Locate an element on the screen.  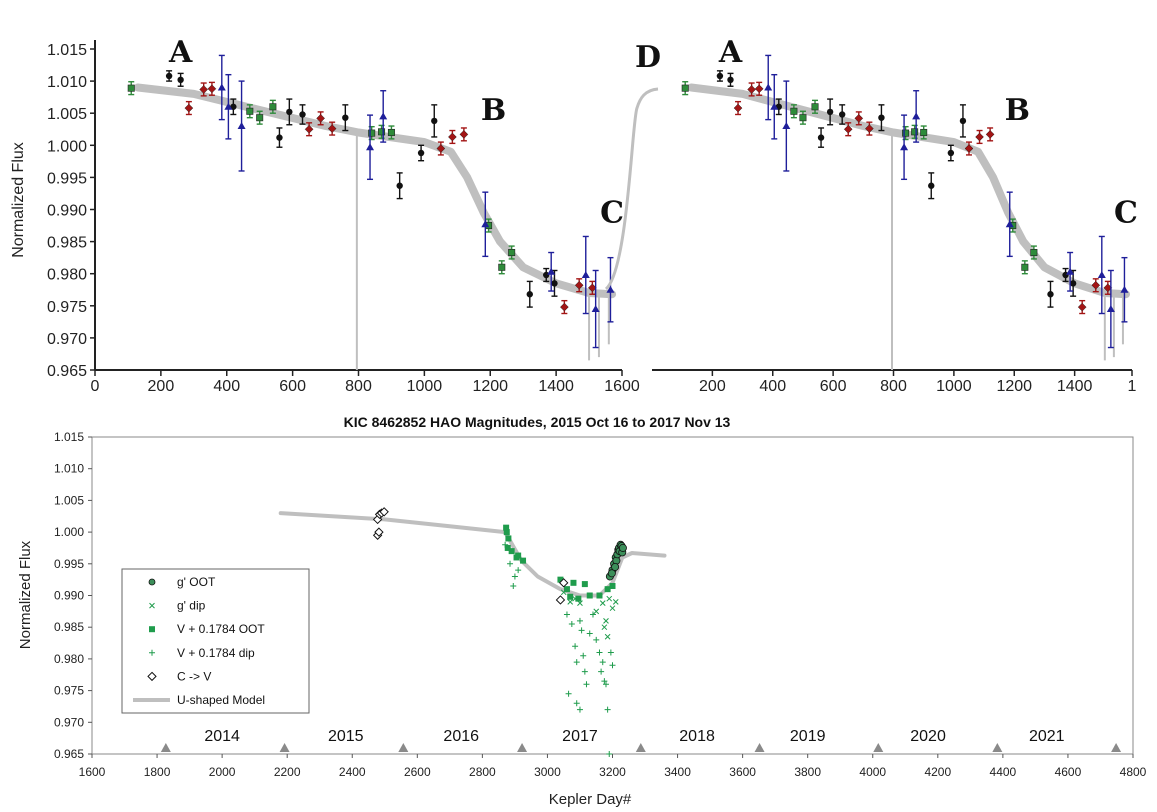
x-tick-label: 4000 is located at coordinates (872, 772).